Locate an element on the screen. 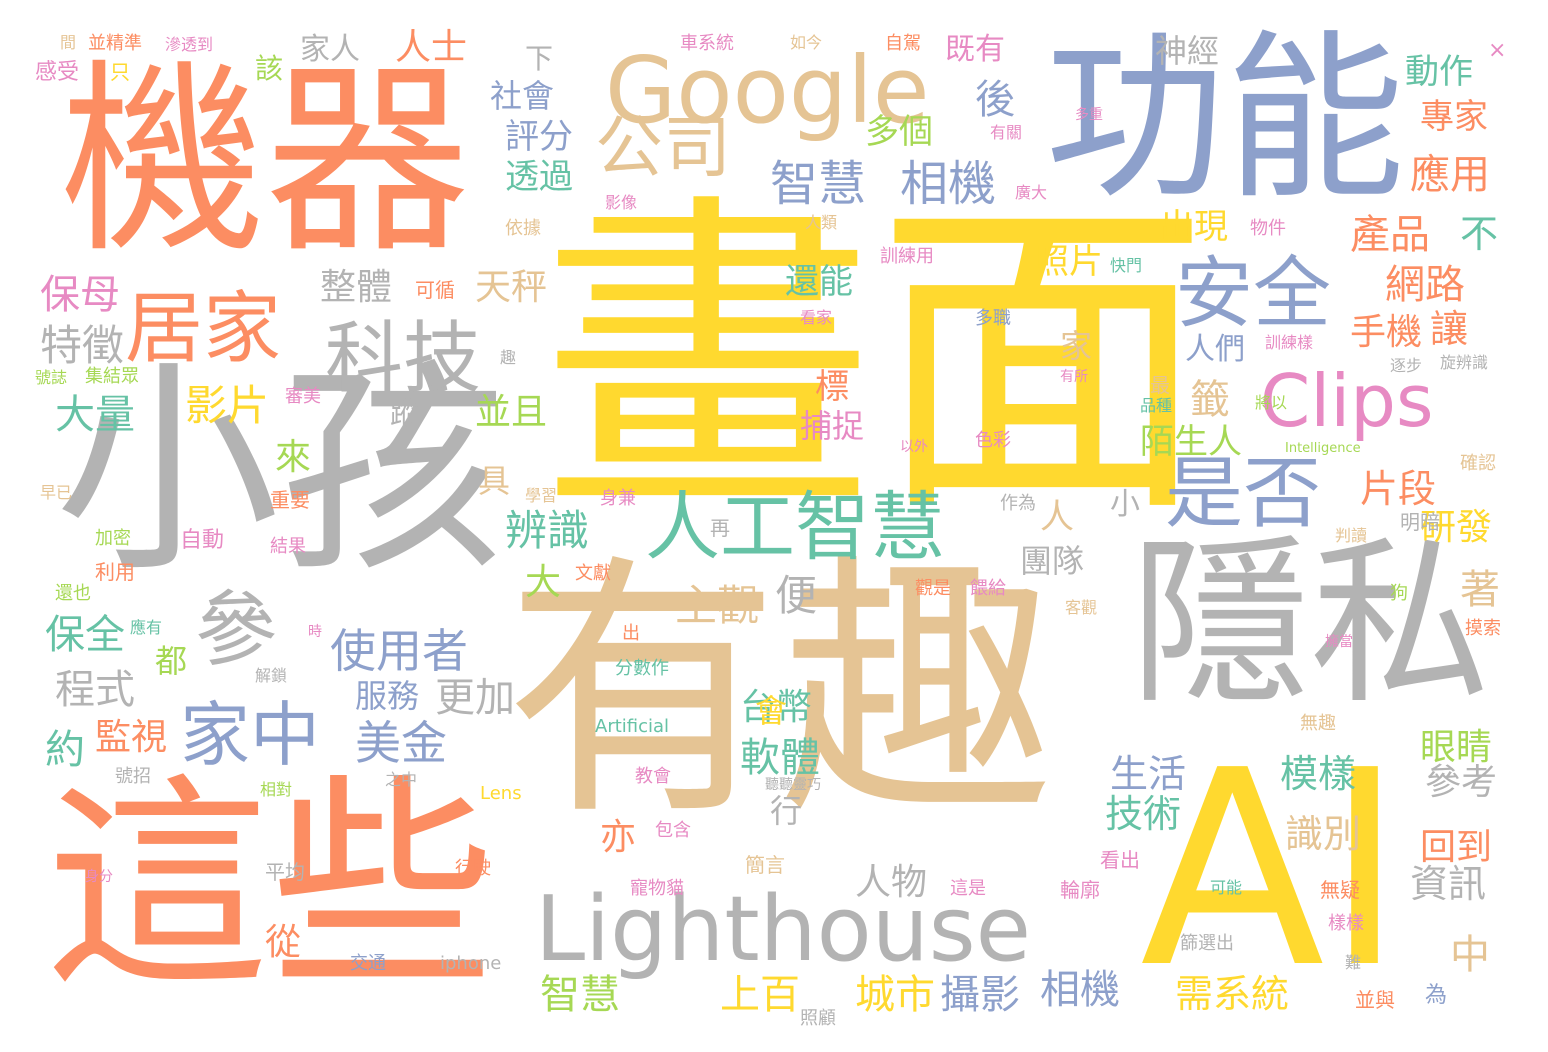  word-cloud-word: AI is located at coordinates (1272, 869).